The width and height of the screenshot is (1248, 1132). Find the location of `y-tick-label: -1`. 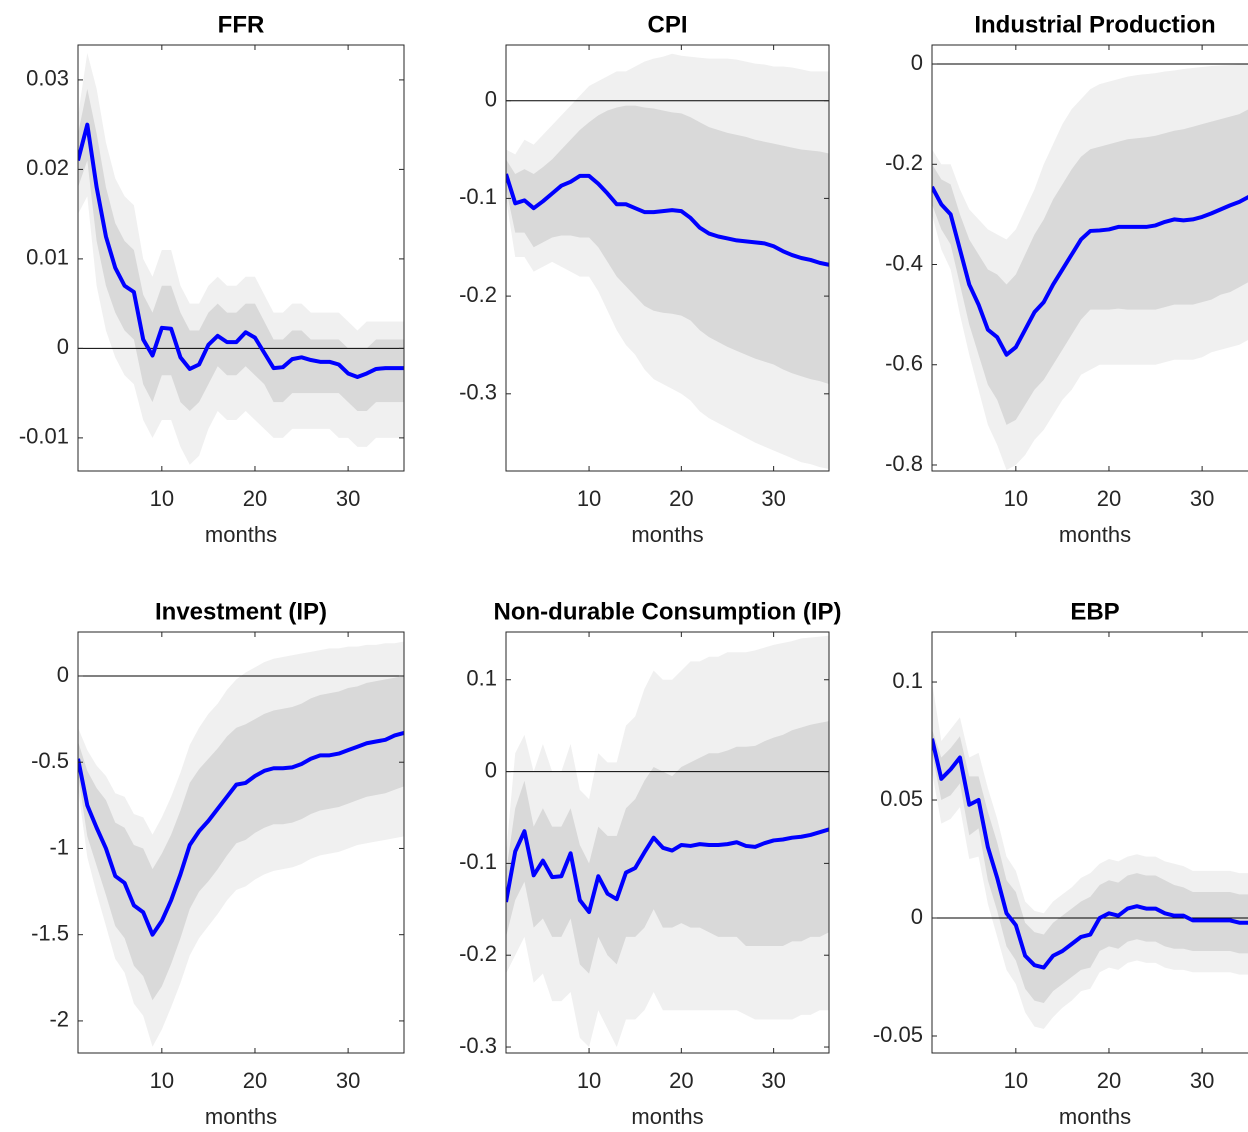

y-tick-label: -1 is located at coordinates (59, 846).